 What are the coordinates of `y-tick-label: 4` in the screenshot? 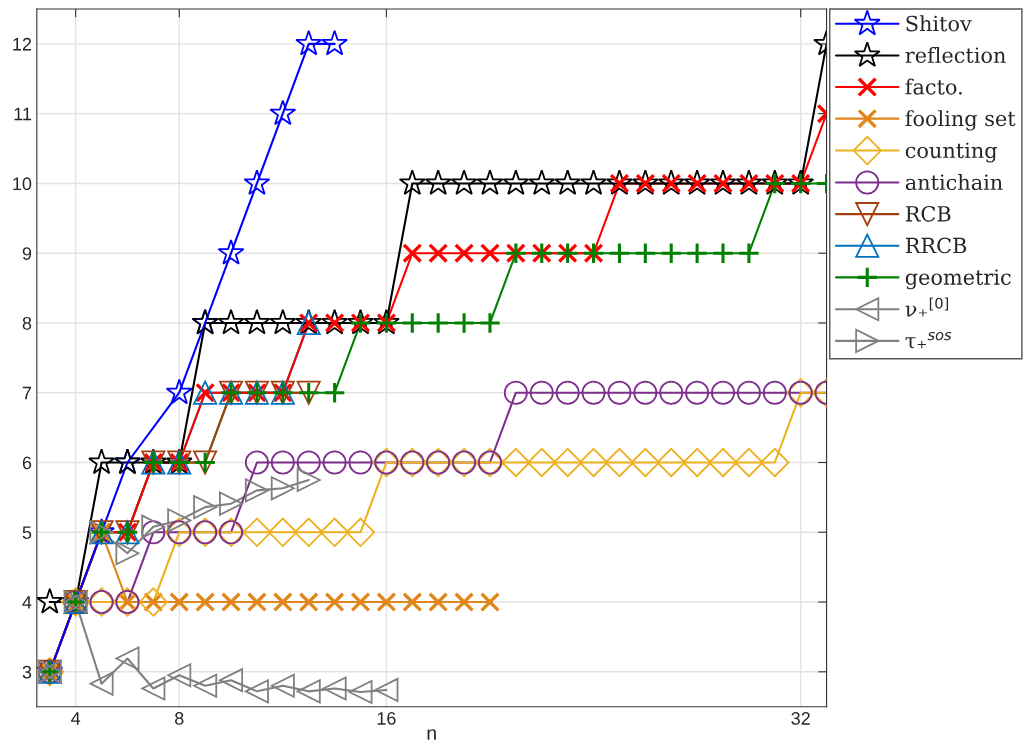 It's located at (27, 602).